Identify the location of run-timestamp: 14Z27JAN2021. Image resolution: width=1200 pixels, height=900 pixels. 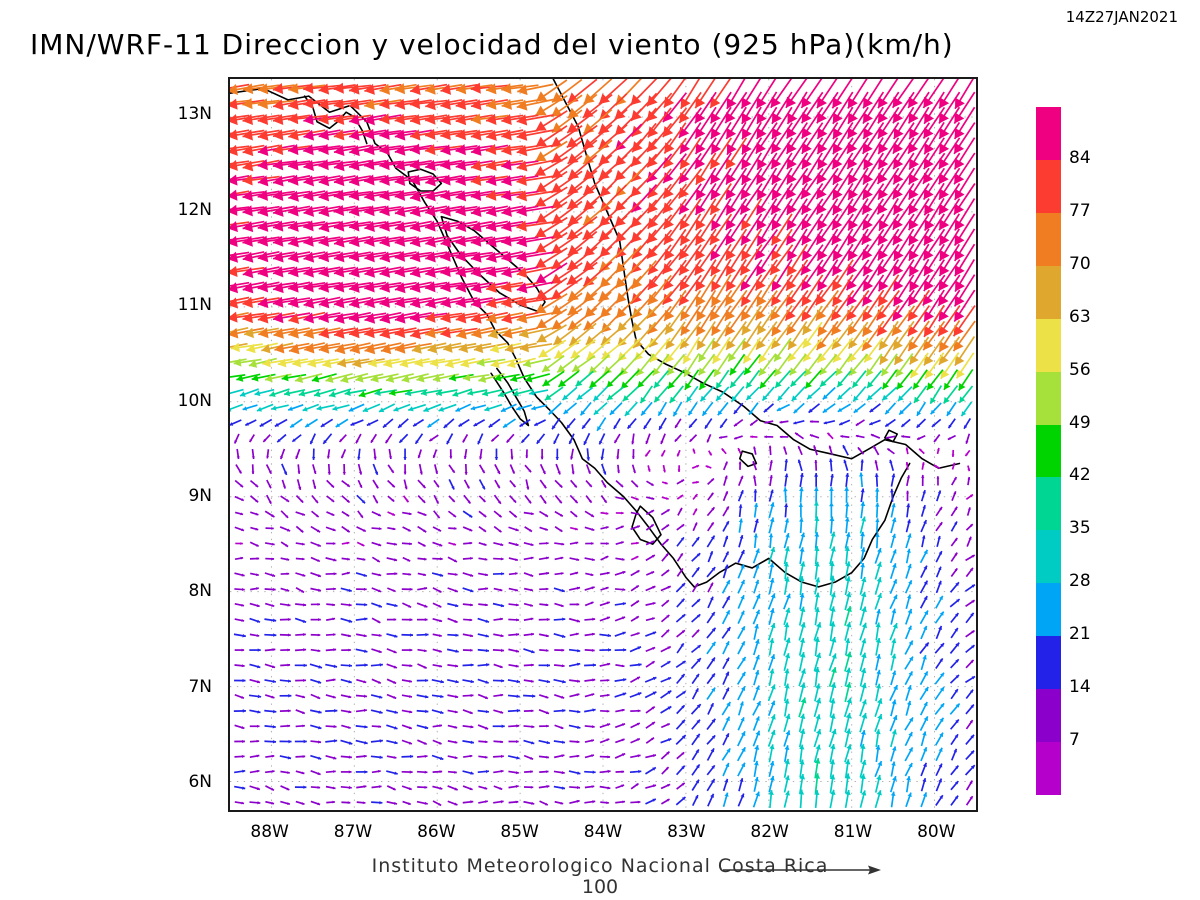
(1121, 17).